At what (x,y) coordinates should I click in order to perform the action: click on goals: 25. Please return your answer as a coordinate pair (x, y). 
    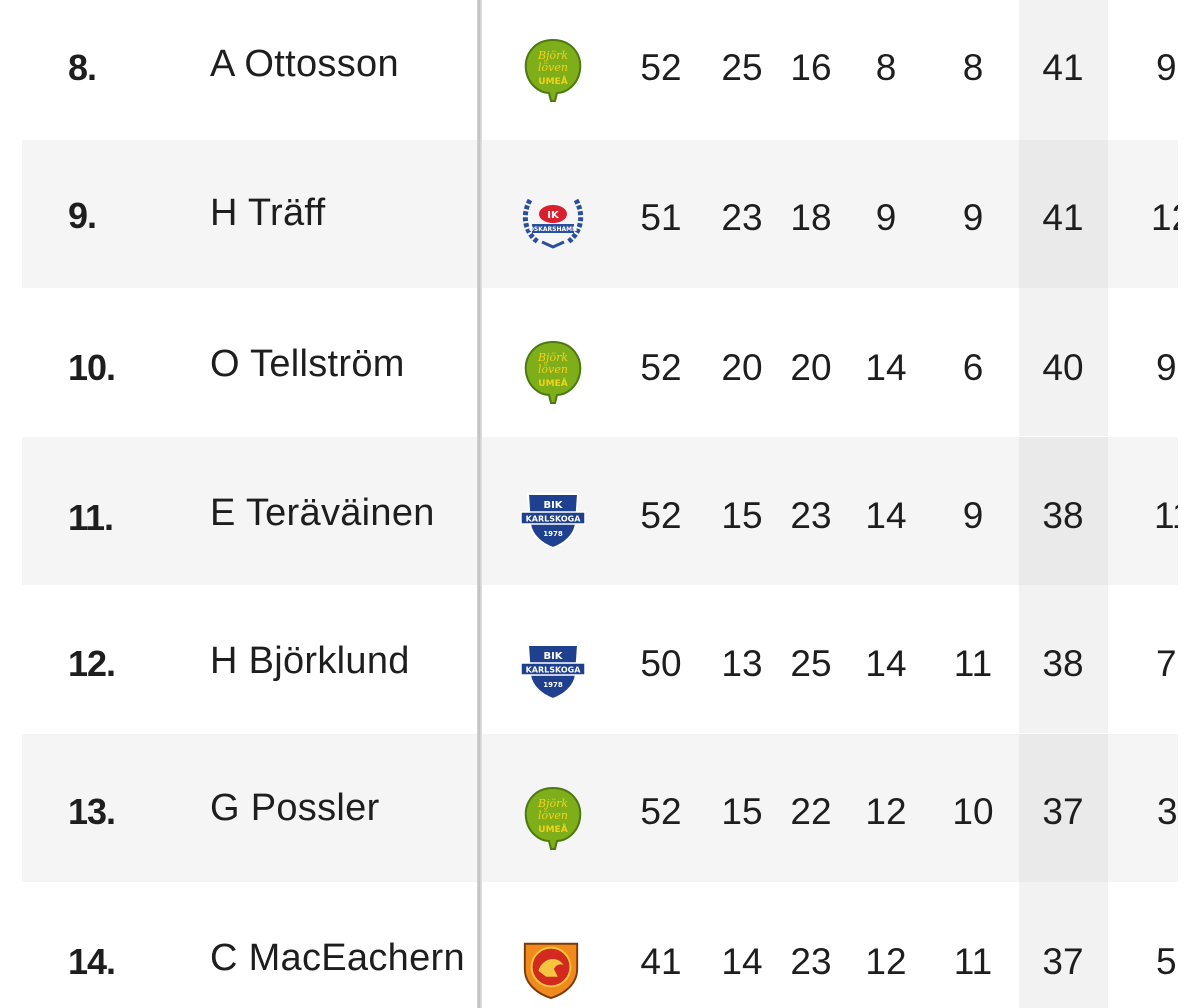
    Looking at the image, I should click on (742, 67).